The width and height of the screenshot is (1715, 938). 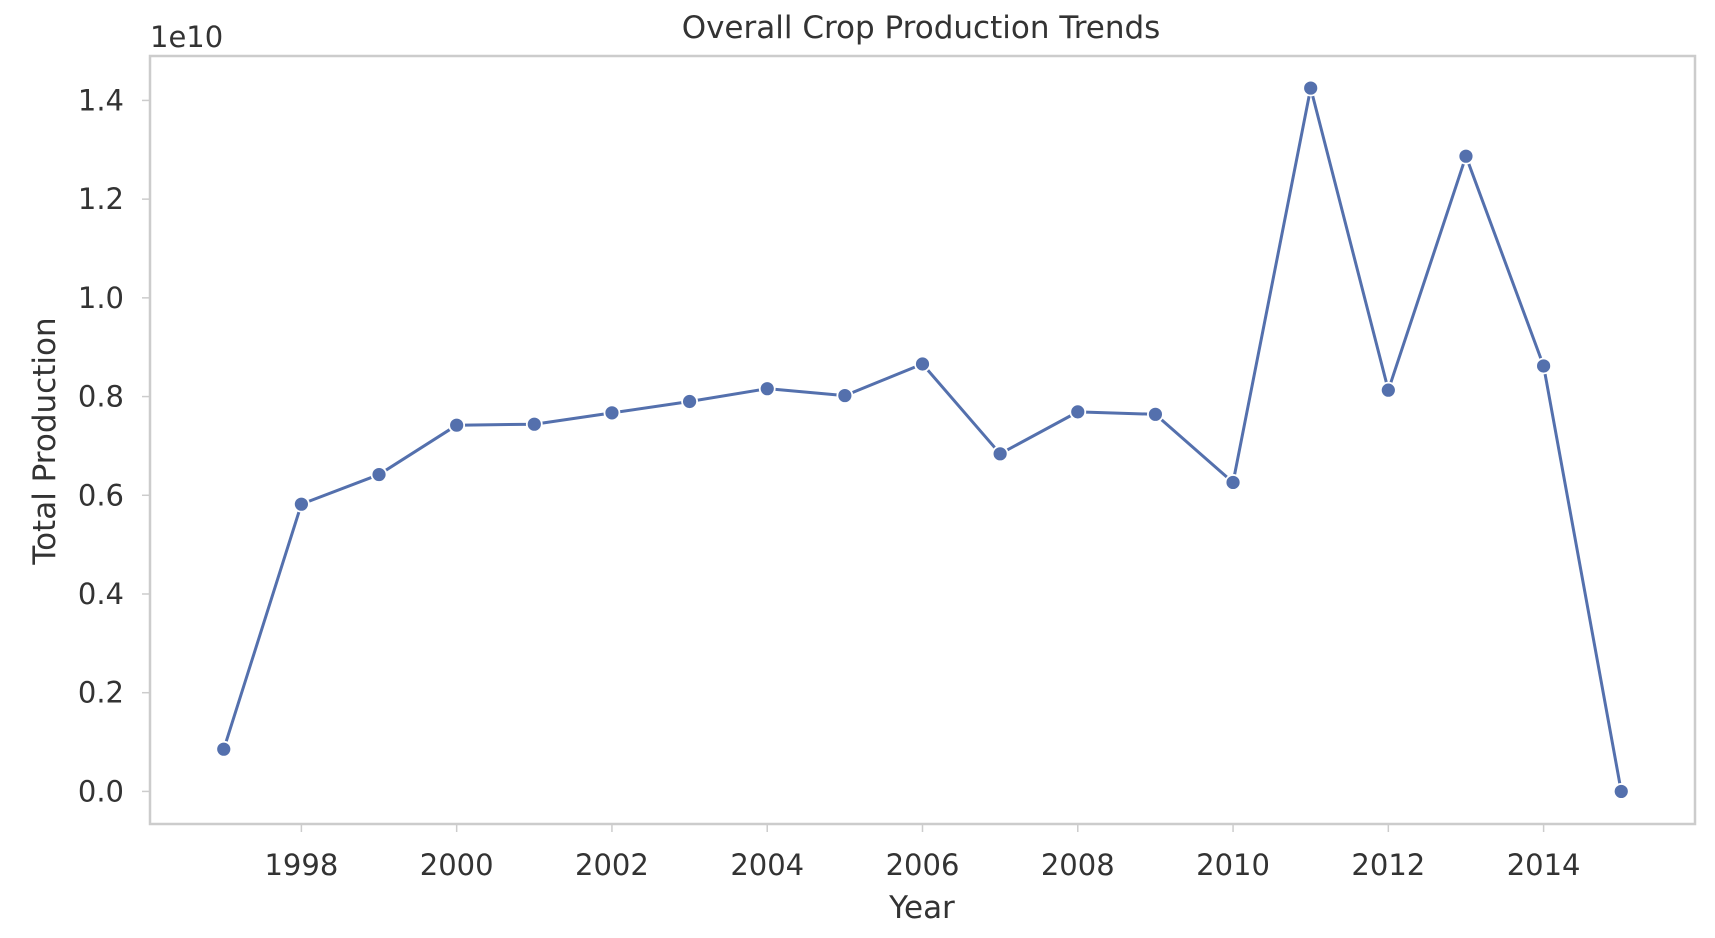 I want to click on y-tick-label: 1.4, so click(x=101, y=100).